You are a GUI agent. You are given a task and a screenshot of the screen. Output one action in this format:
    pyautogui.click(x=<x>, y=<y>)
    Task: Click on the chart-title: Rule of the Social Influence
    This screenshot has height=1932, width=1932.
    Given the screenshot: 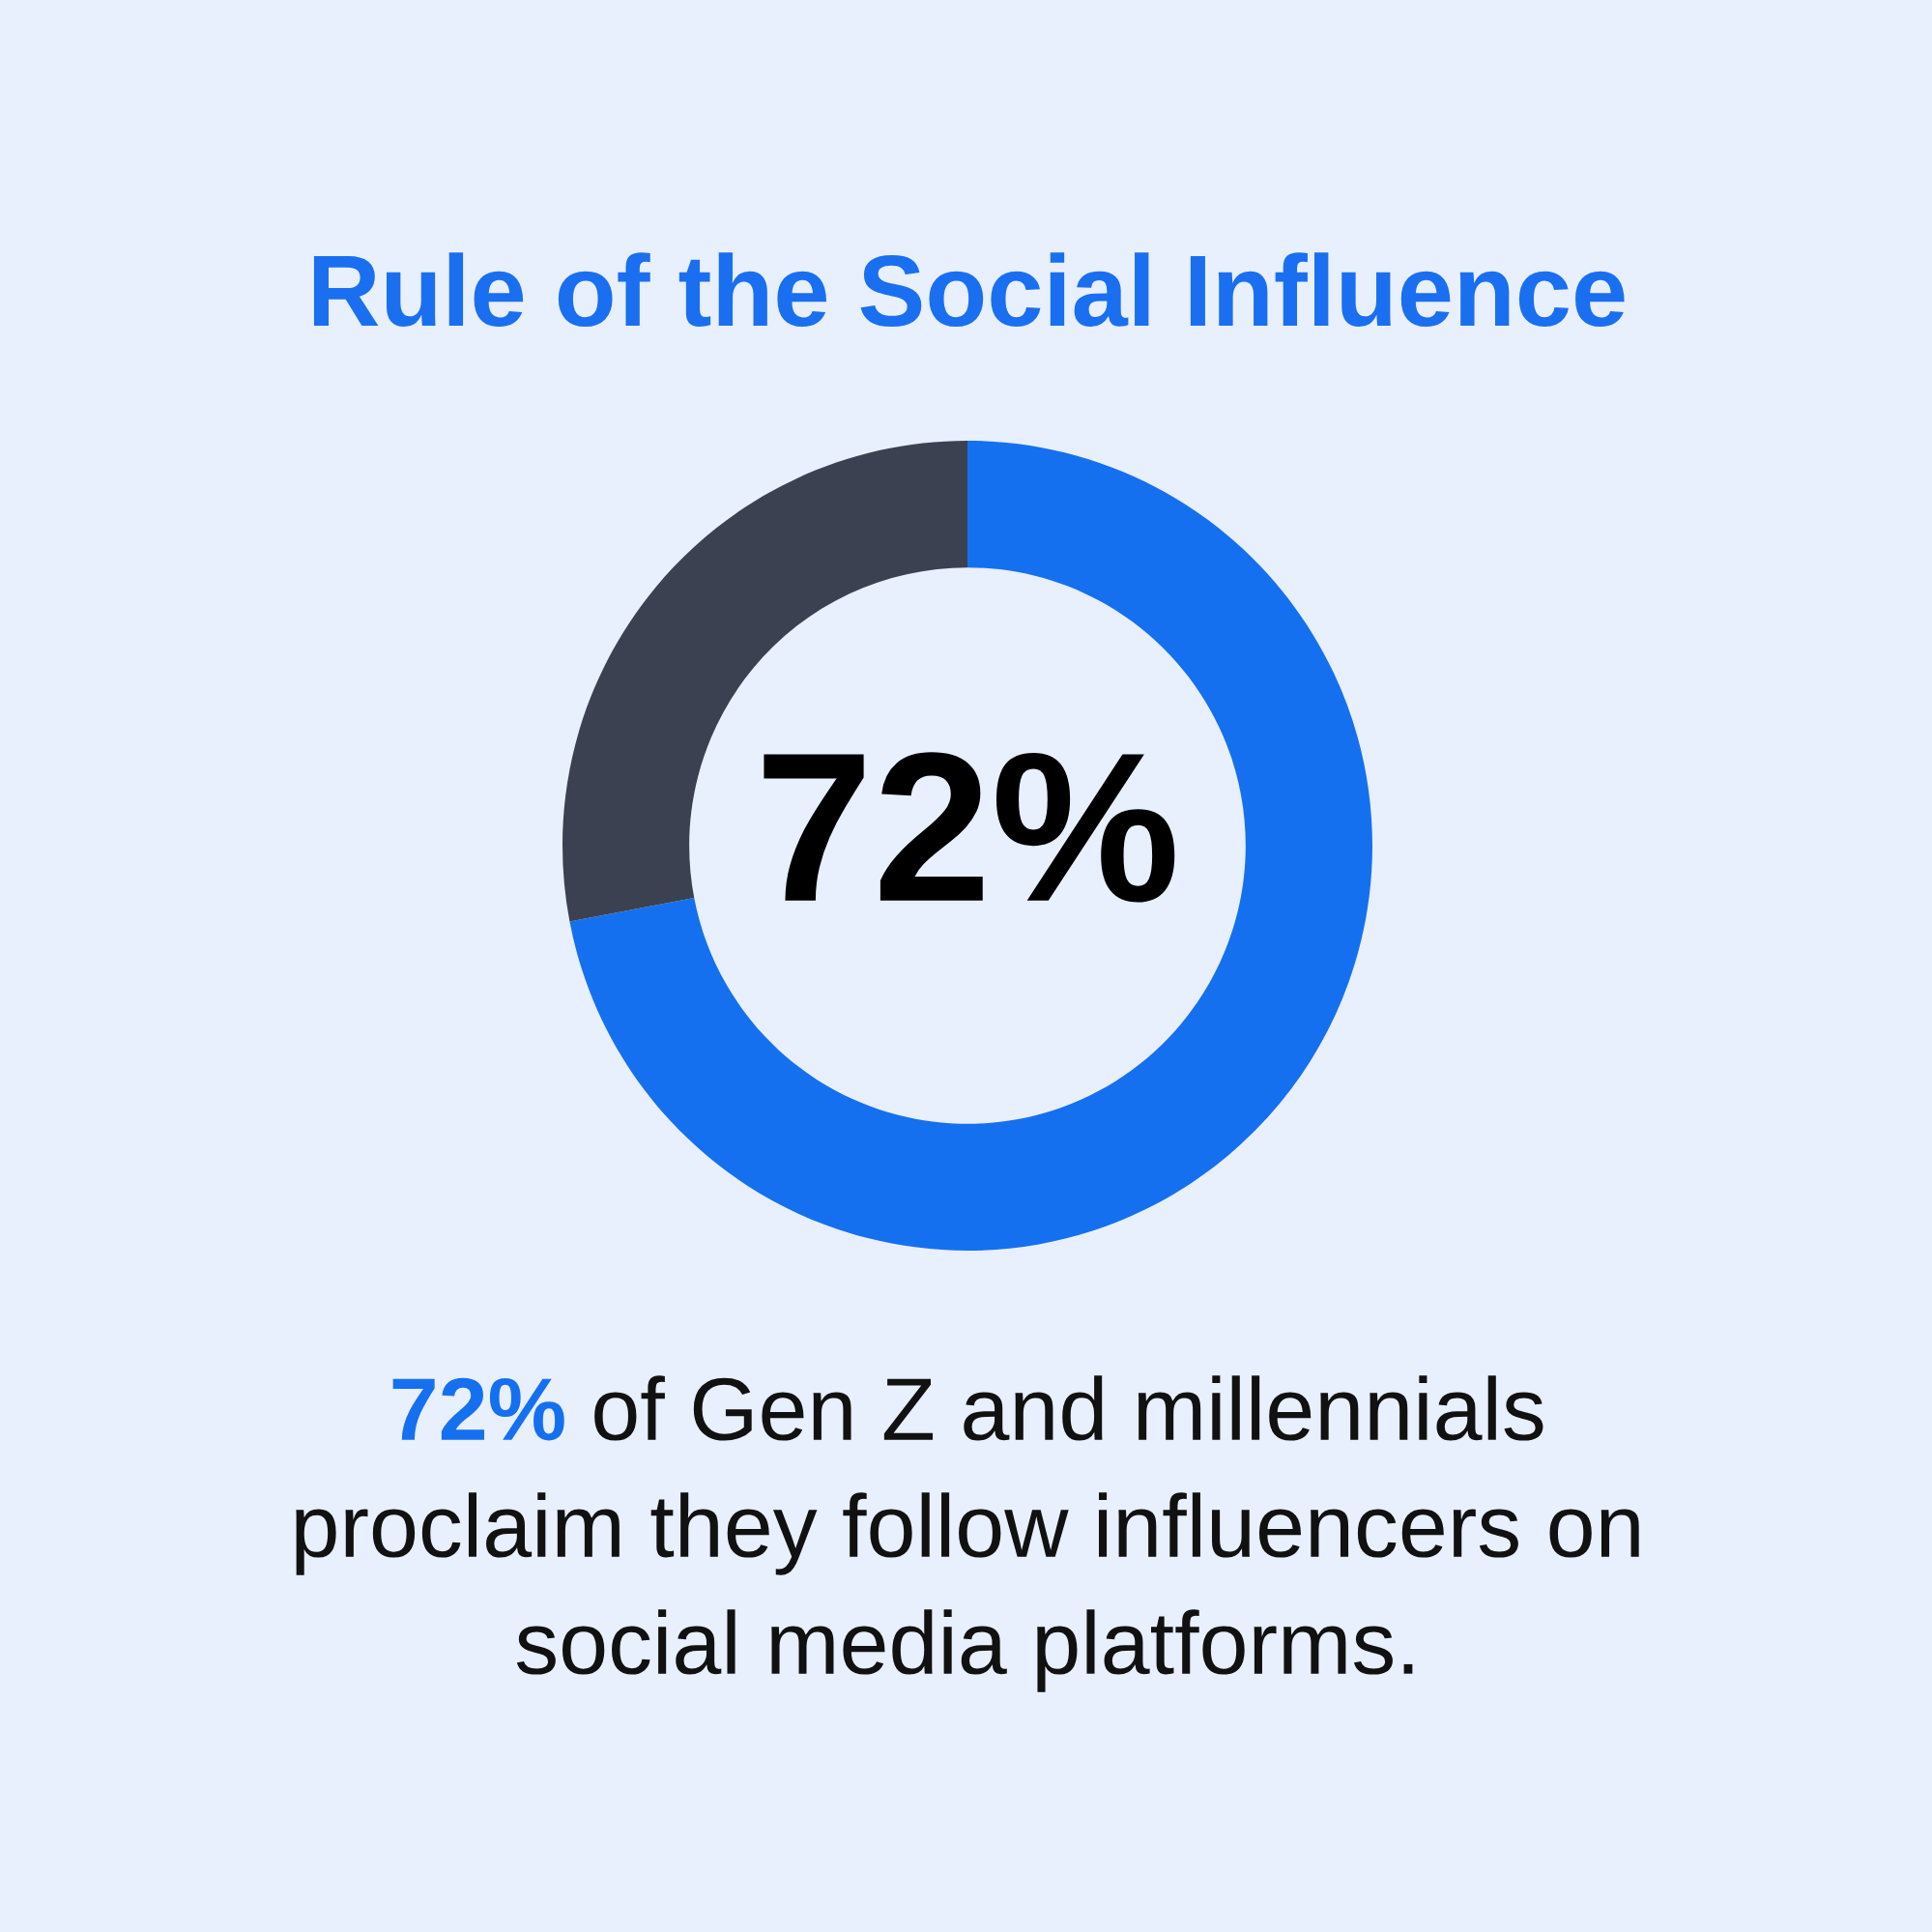 What is the action you would take?
    pyautogui.click(x=969, y=290)
    